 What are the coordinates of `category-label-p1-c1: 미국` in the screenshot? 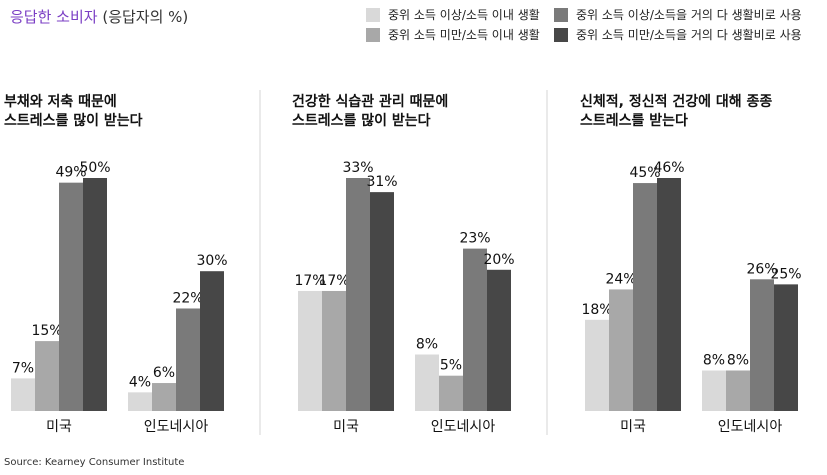 It's located at (59, 427).